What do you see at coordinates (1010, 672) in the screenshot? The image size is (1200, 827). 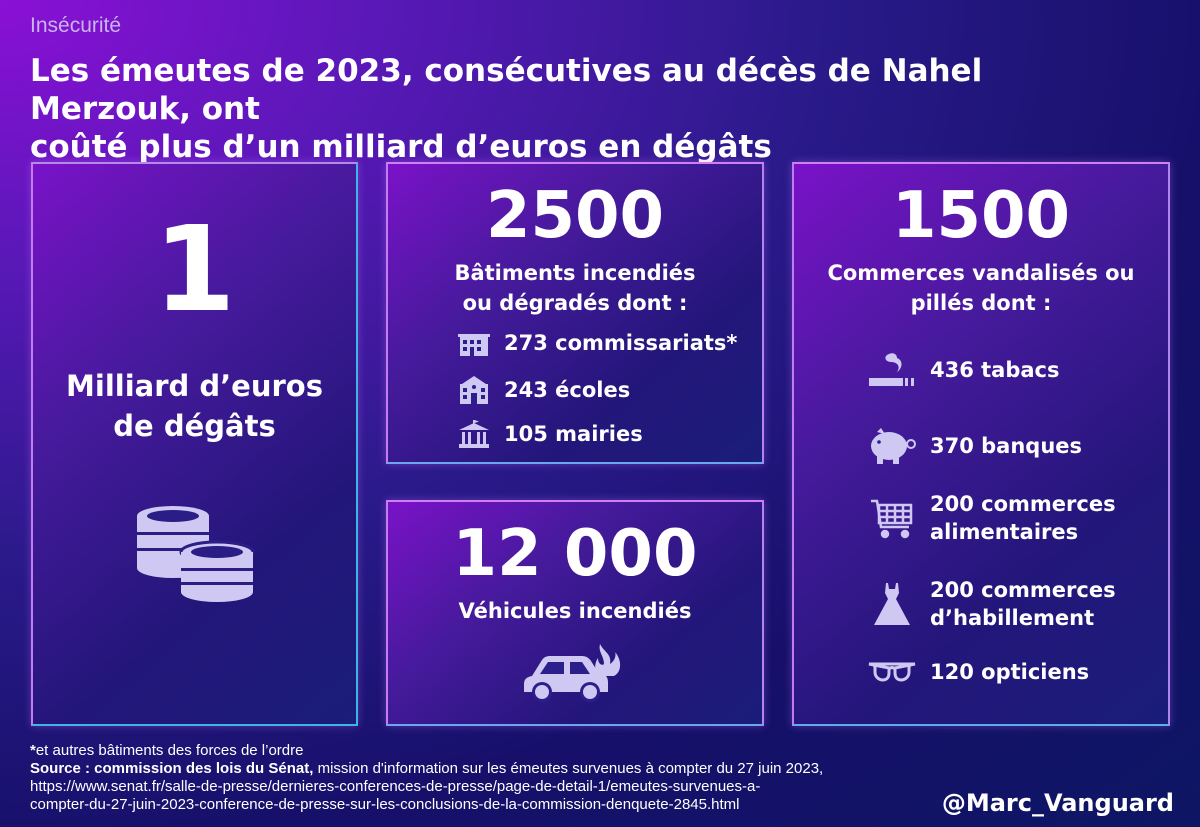 I see `item-label: 120 opticiens` at bounding box center [1010, 672].